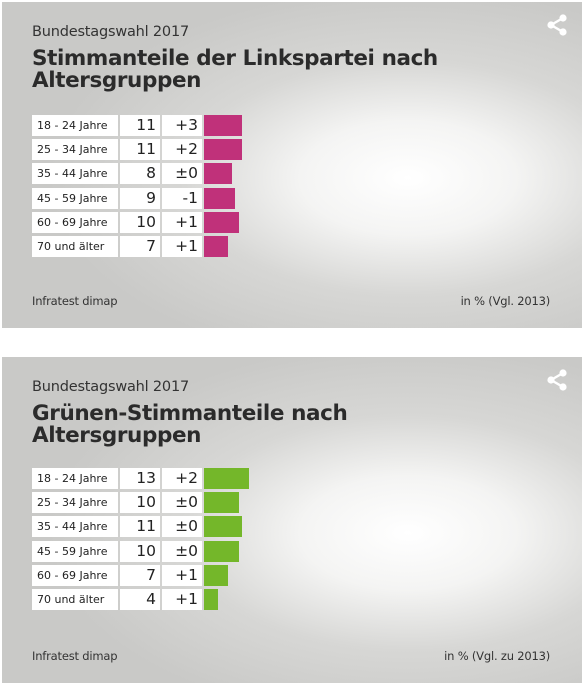  Describe the element at coordinates (505, 301) in the screenshot. I see `unit-note: in % (Vgl. 2013)` at that location.